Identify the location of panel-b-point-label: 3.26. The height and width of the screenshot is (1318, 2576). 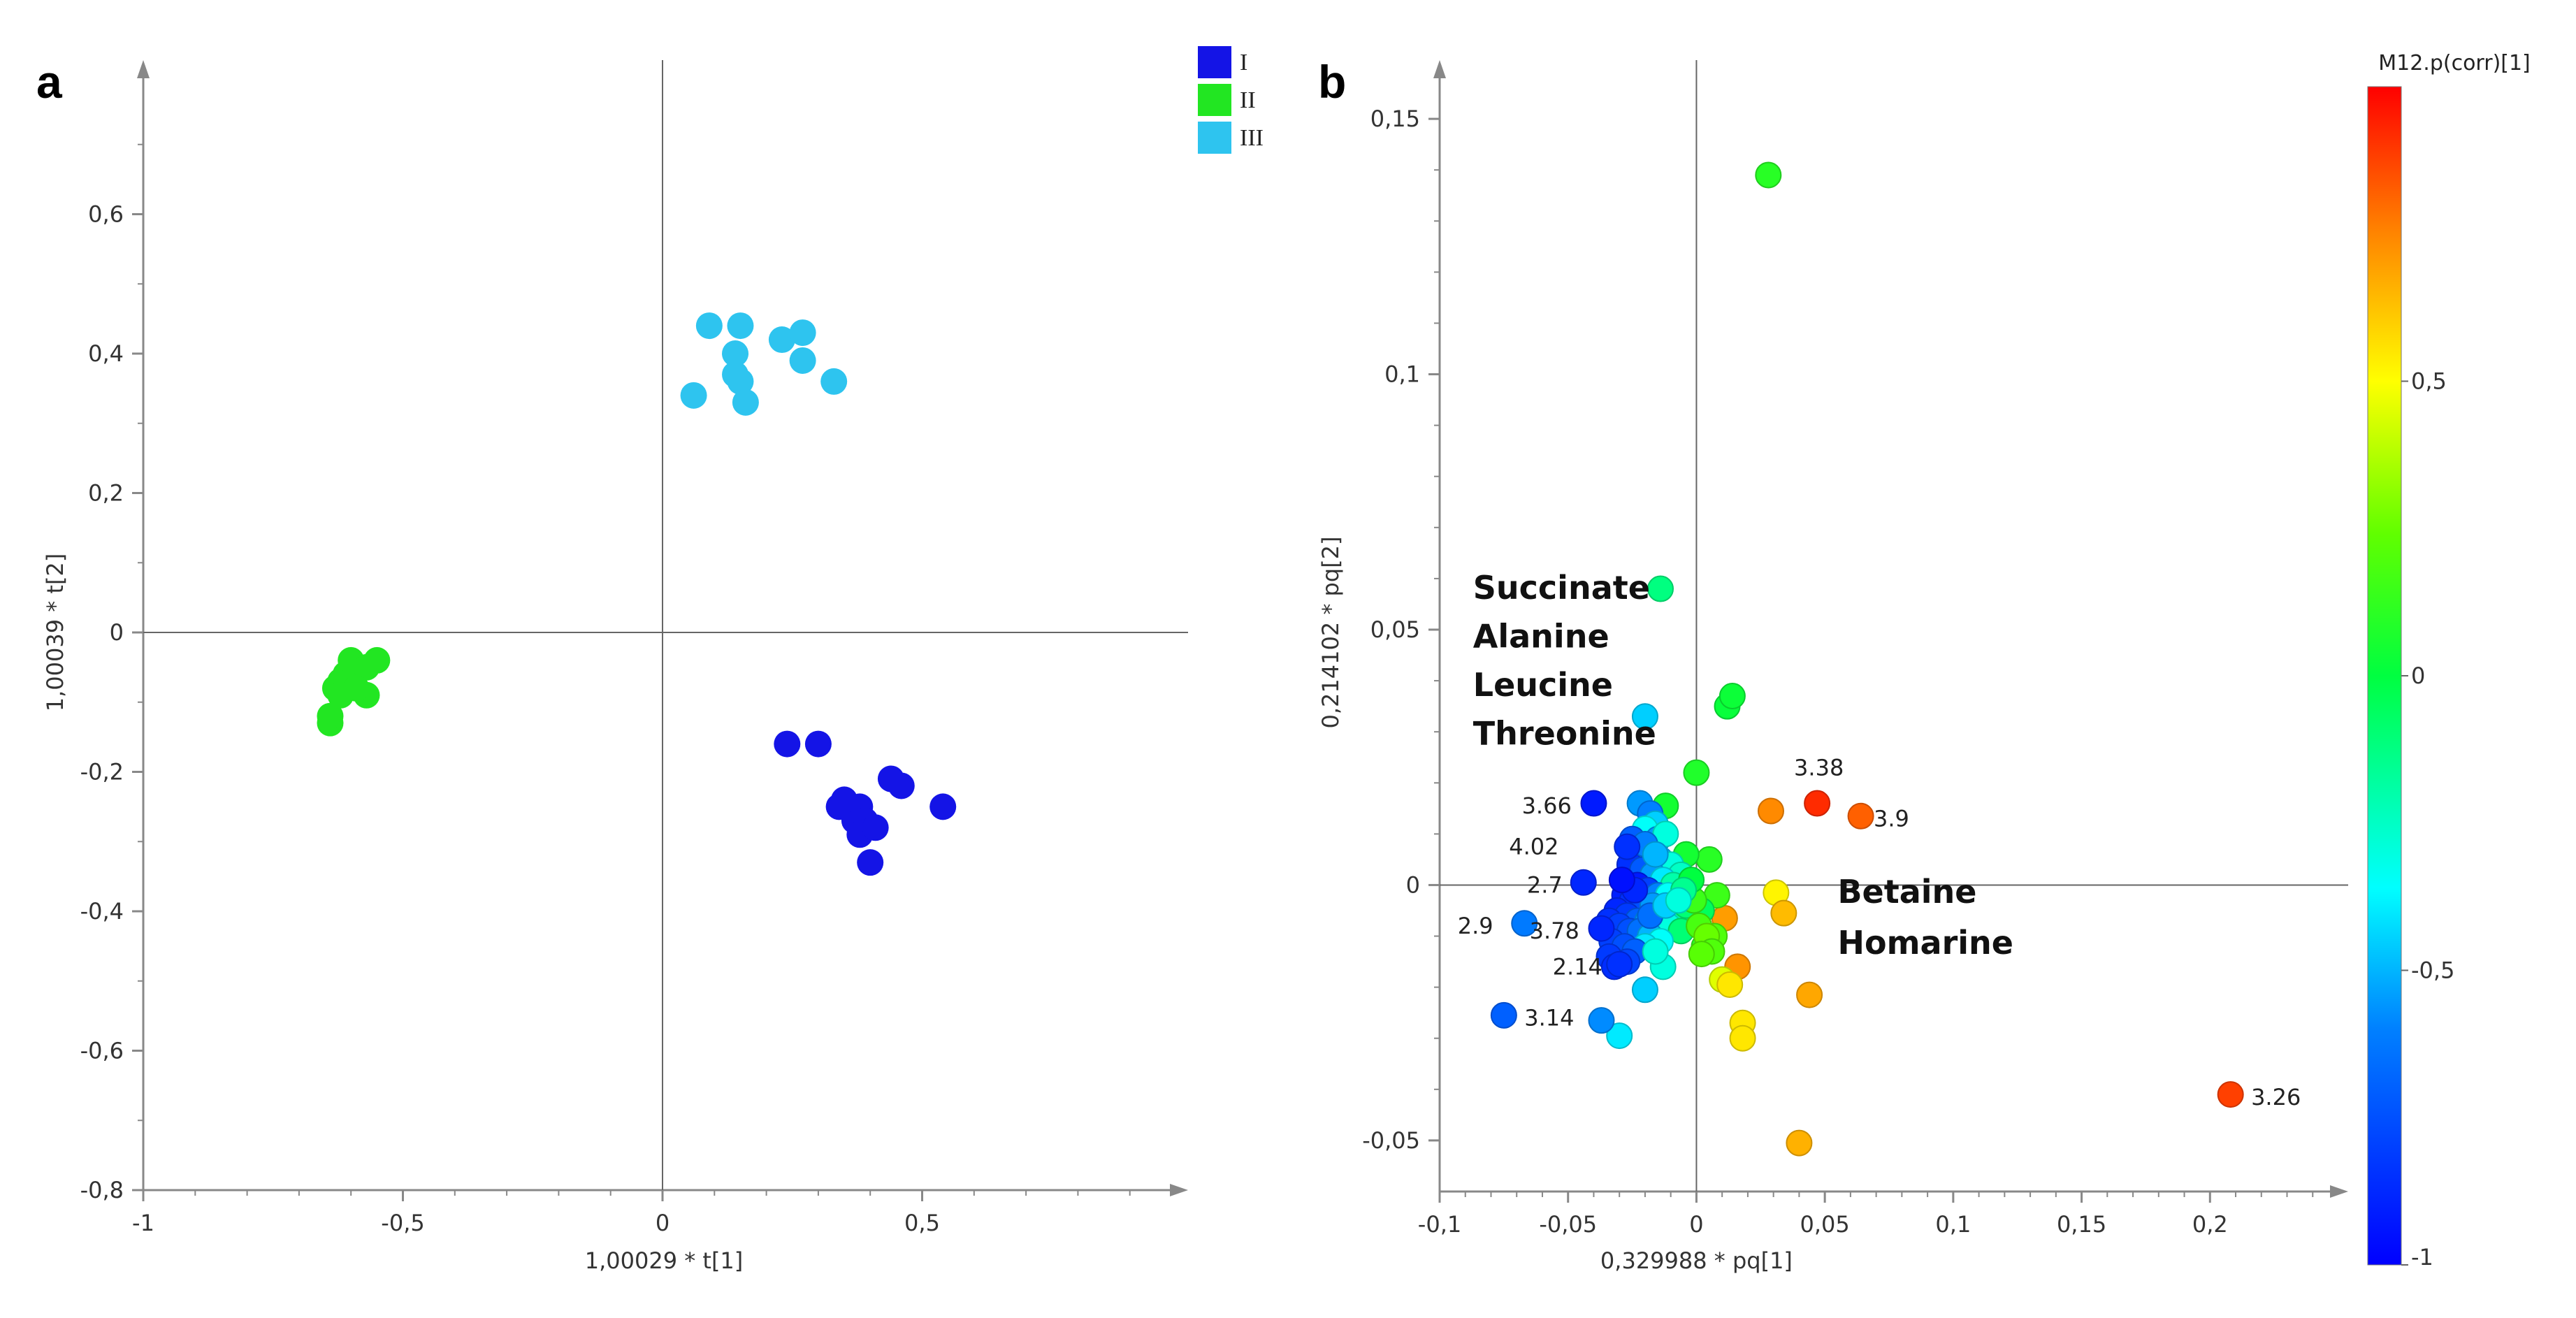
(2276, 1097).